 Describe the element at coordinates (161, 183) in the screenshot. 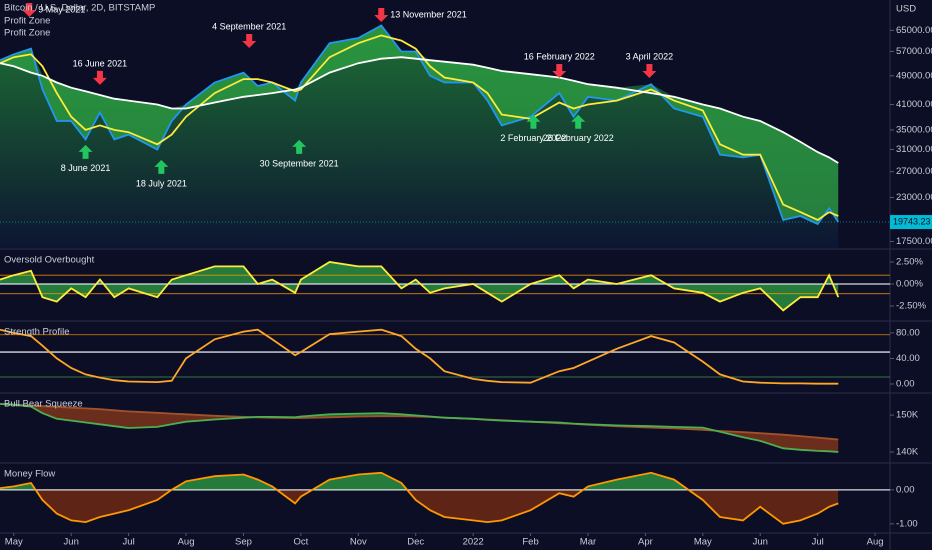

I see `signal-label: 18 July 2021` at that location.